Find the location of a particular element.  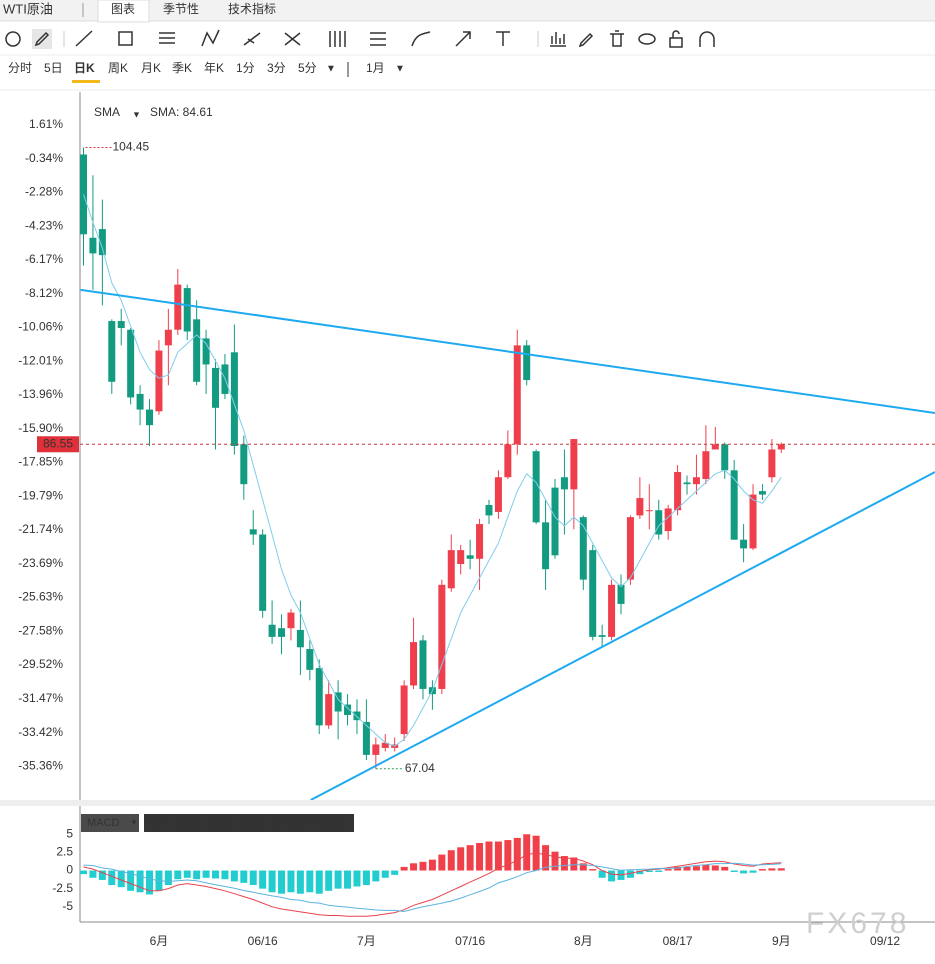

period-dropdown: ▼ is located at coordinates (331, 69).